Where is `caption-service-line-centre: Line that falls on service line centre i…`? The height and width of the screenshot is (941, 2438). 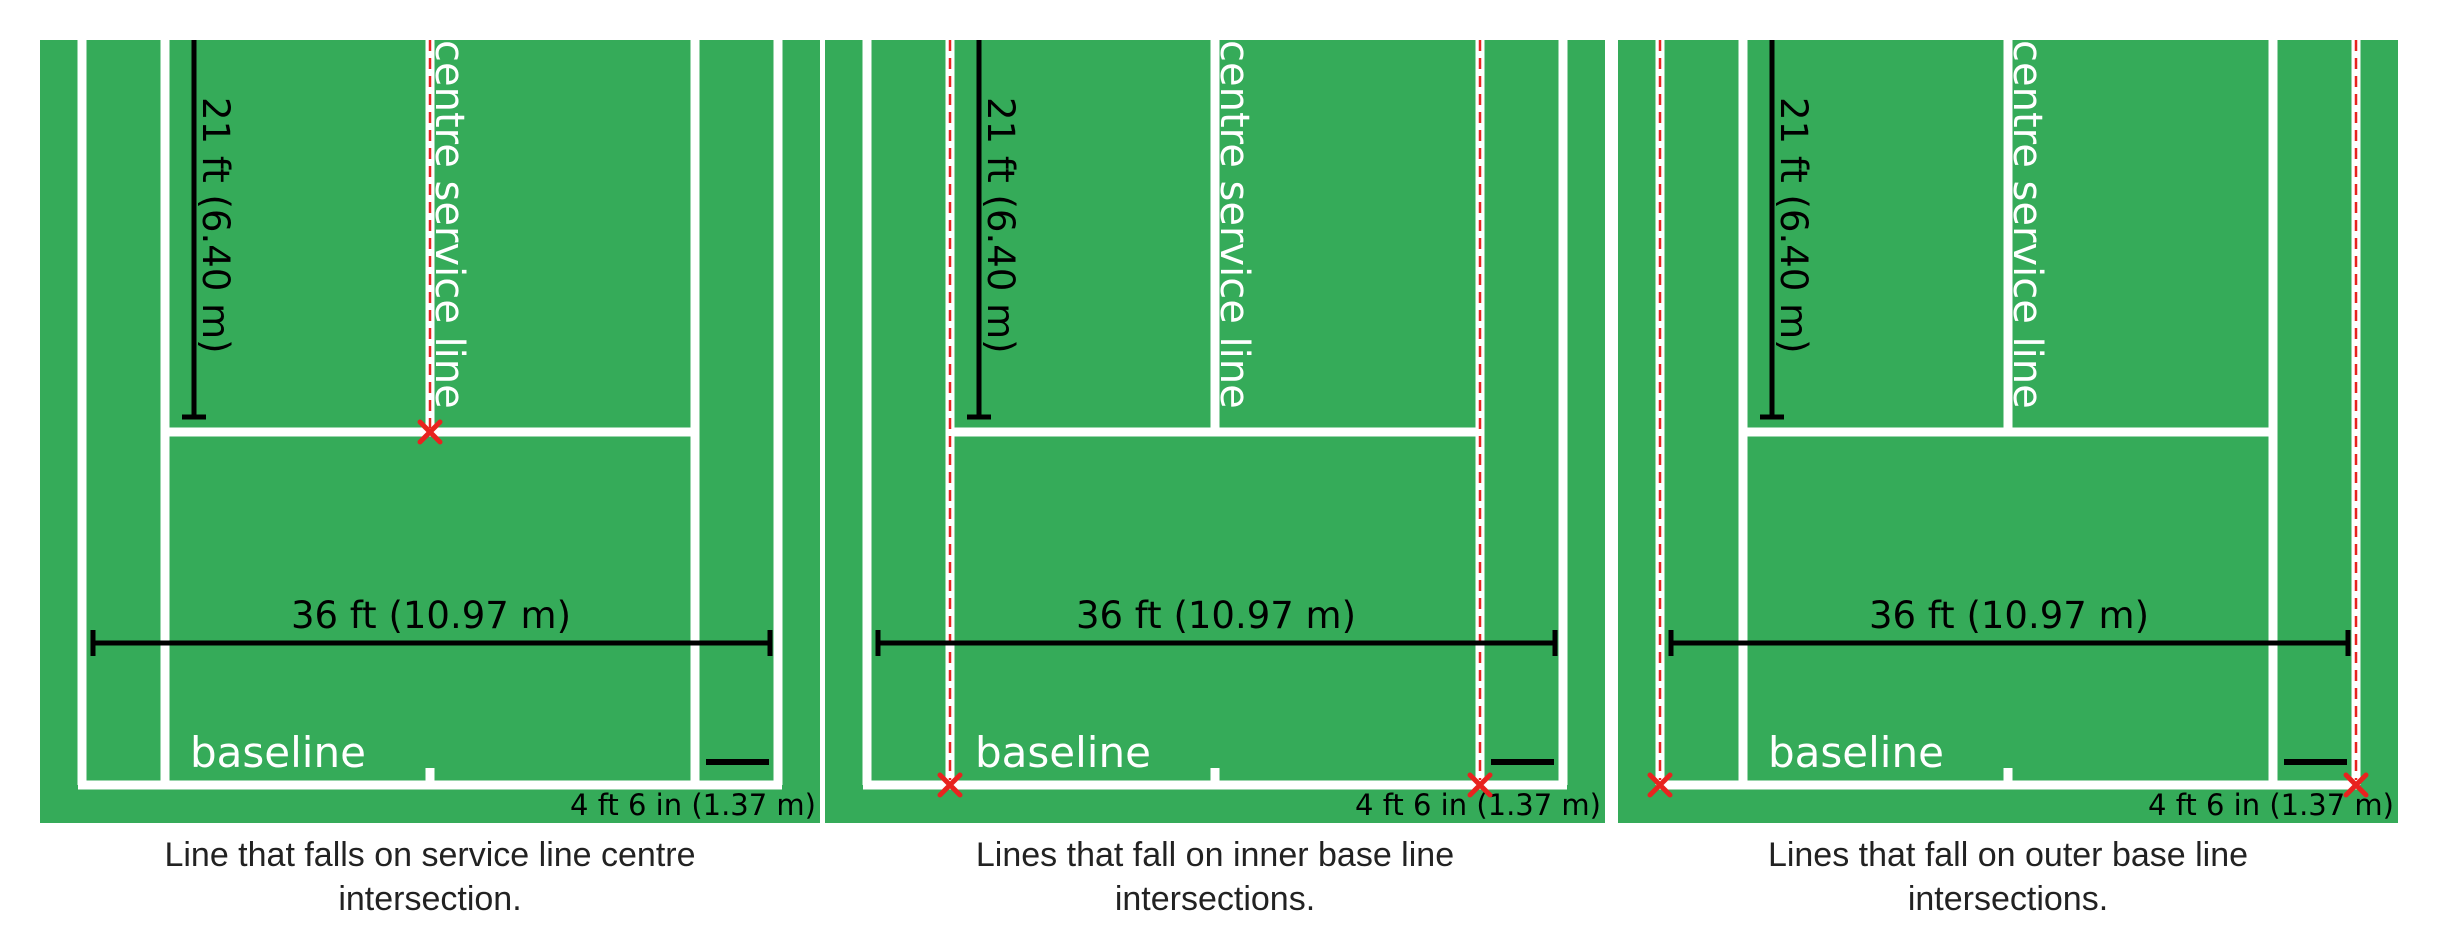
caption-service-line-centre: Line that falls on service line centre i… is located at coordinates (430, 877).